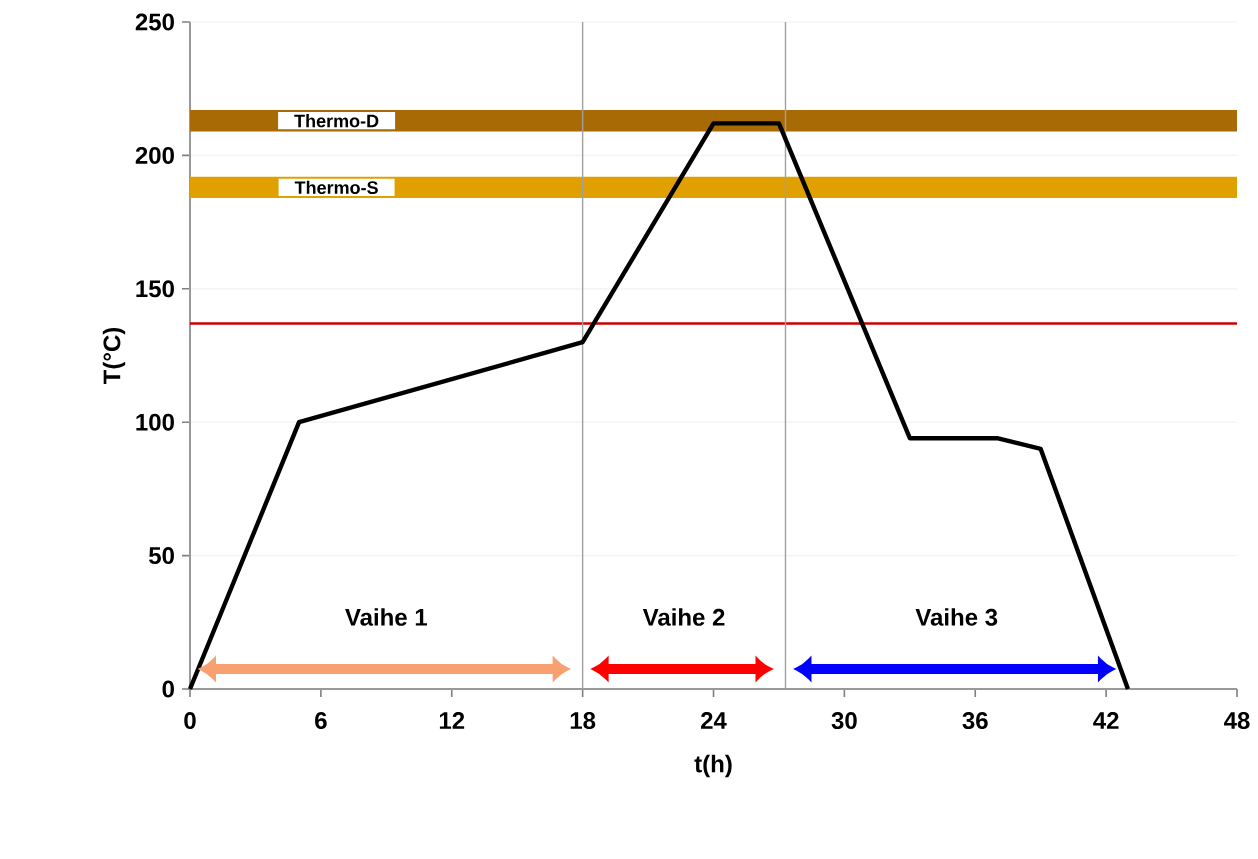  What do you see at coordinates (190, 721) in the screenshot?
I see `x-tick-label: 0` at bounding box center [190, 721].